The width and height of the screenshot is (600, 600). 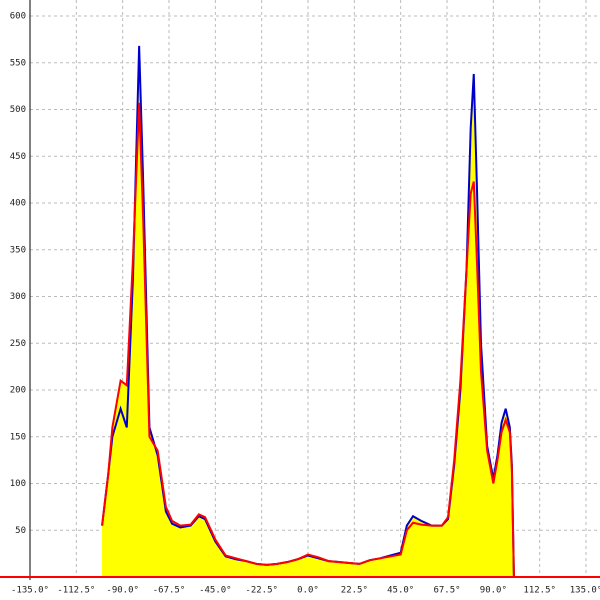 I want to click on x-tick-label: 67.5°, so click(x=446, y=591).